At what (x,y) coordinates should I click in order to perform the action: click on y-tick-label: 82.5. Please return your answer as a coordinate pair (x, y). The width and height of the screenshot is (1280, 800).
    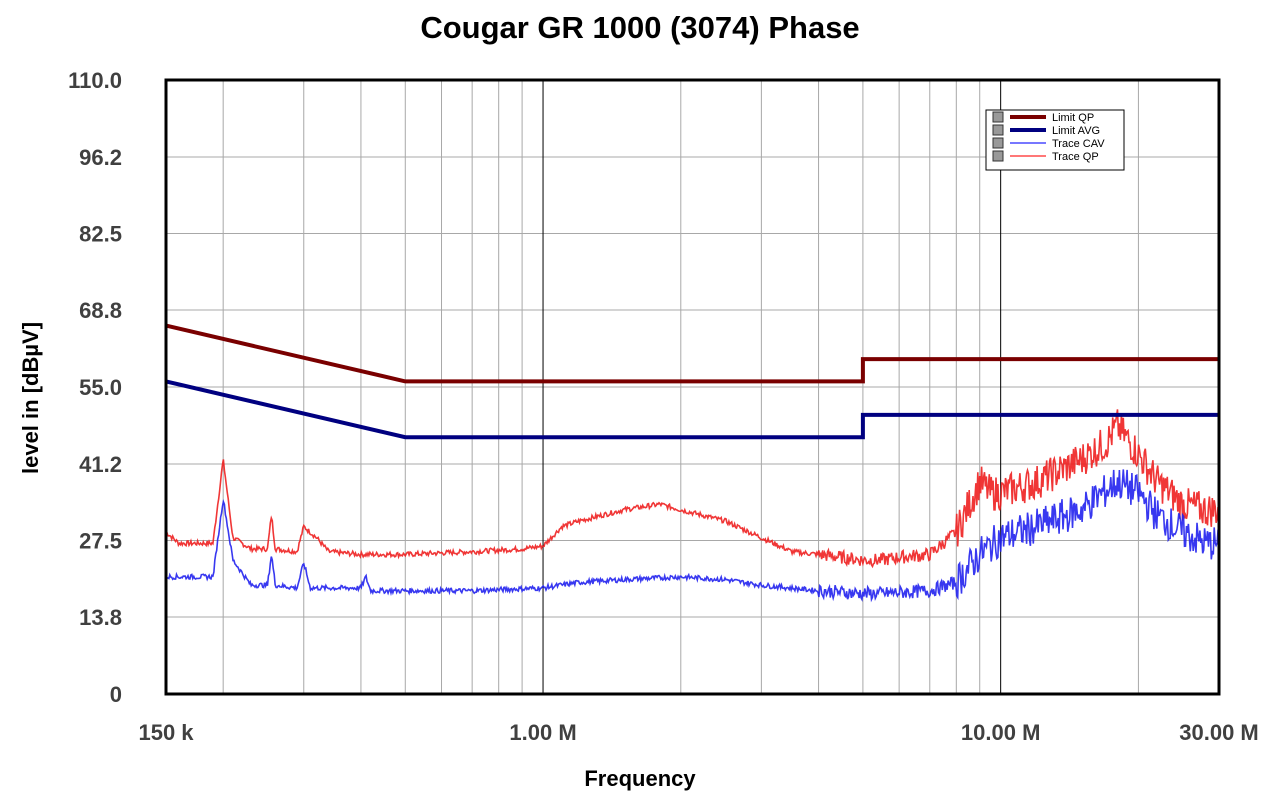
    Looking at the image, I should click on (100, 234).